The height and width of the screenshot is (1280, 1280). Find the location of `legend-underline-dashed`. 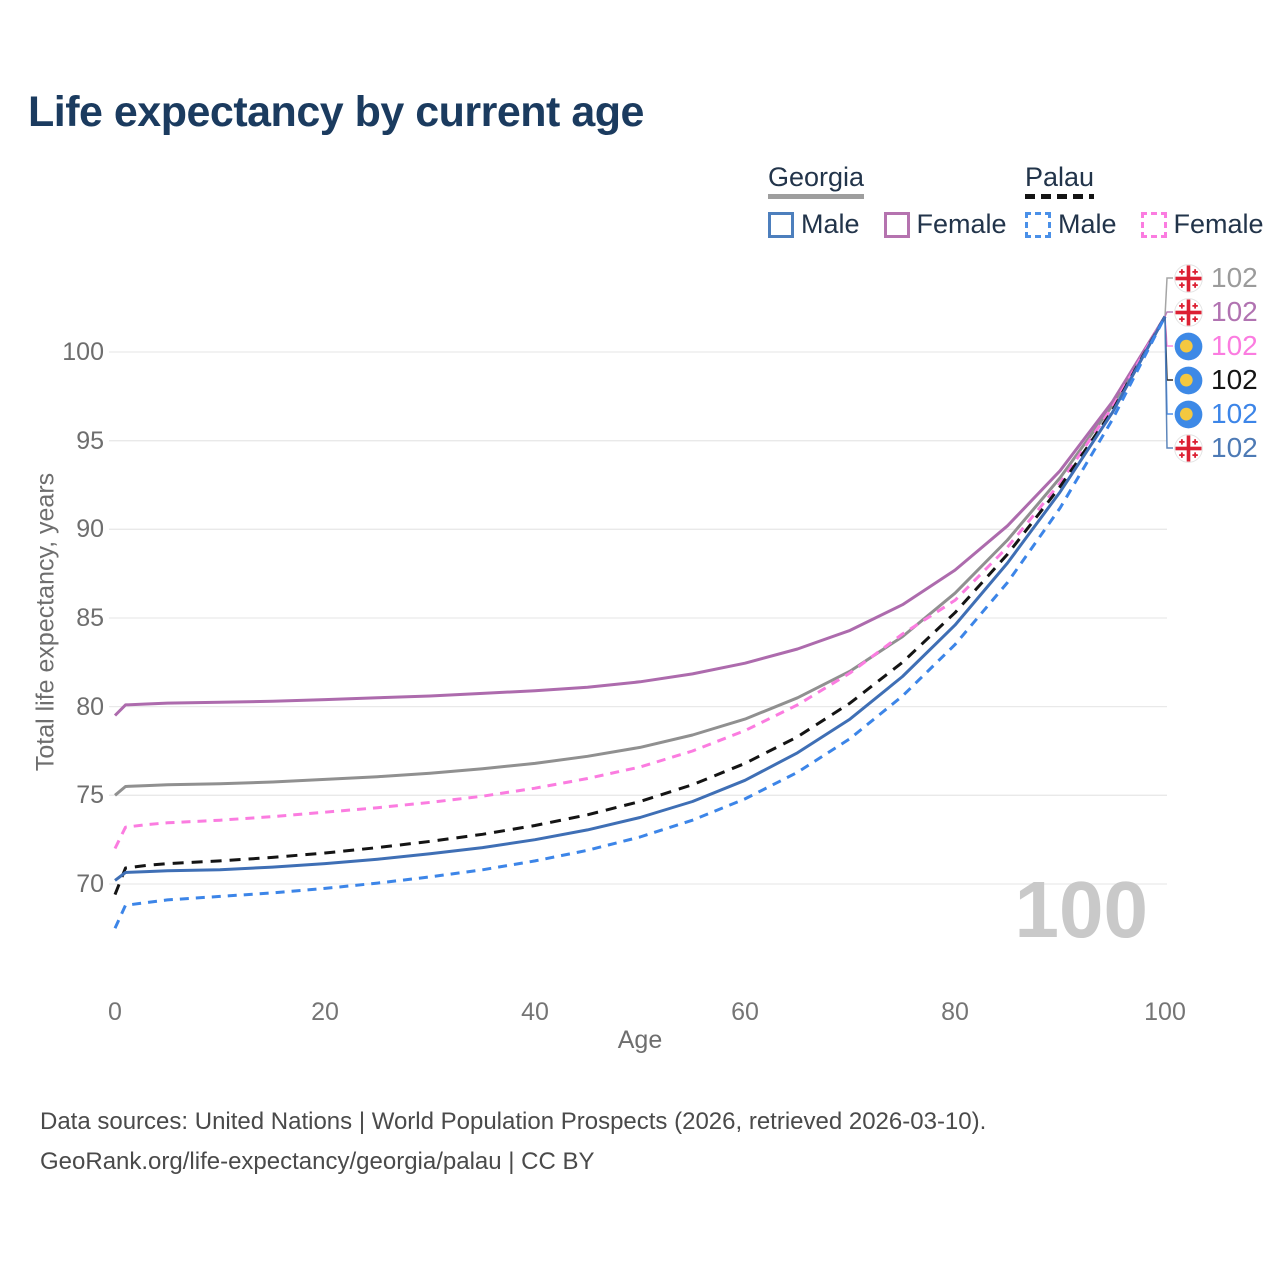

legend-underline-dashed is located at coordinates (1059, 196).